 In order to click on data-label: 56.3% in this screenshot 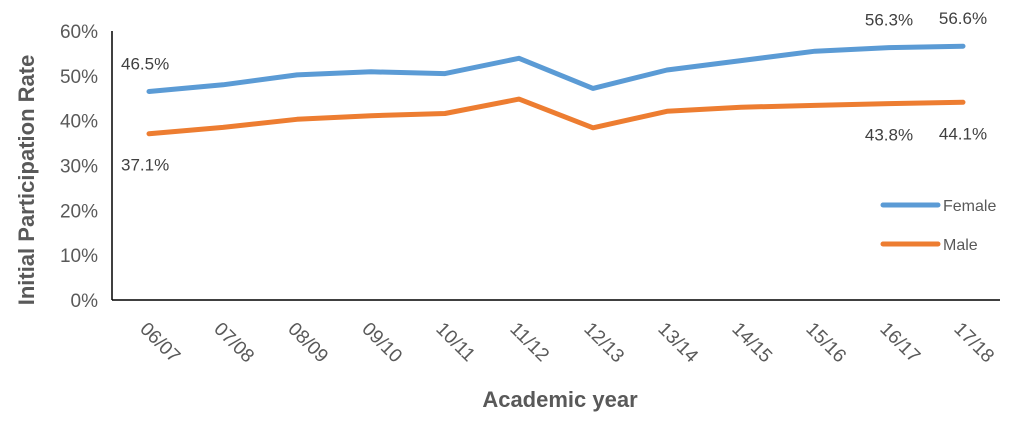, I will do `click(889, 20)`.